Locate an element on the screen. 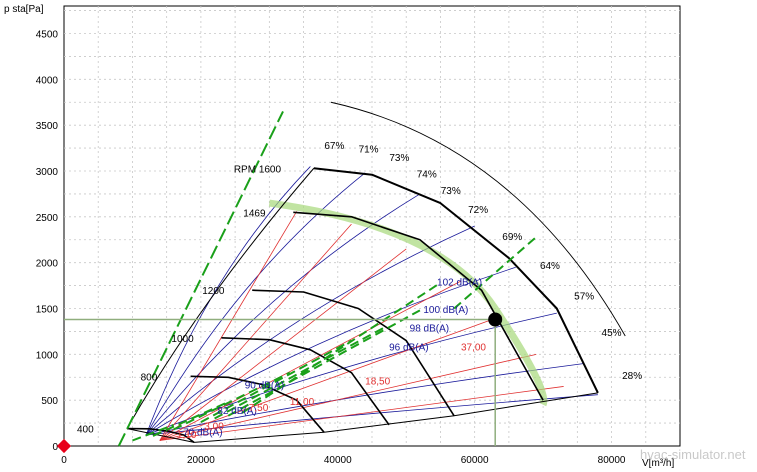 The width and height of the screenshot is (757, 472). operating-point-marker is located at coordinates (495, 319).